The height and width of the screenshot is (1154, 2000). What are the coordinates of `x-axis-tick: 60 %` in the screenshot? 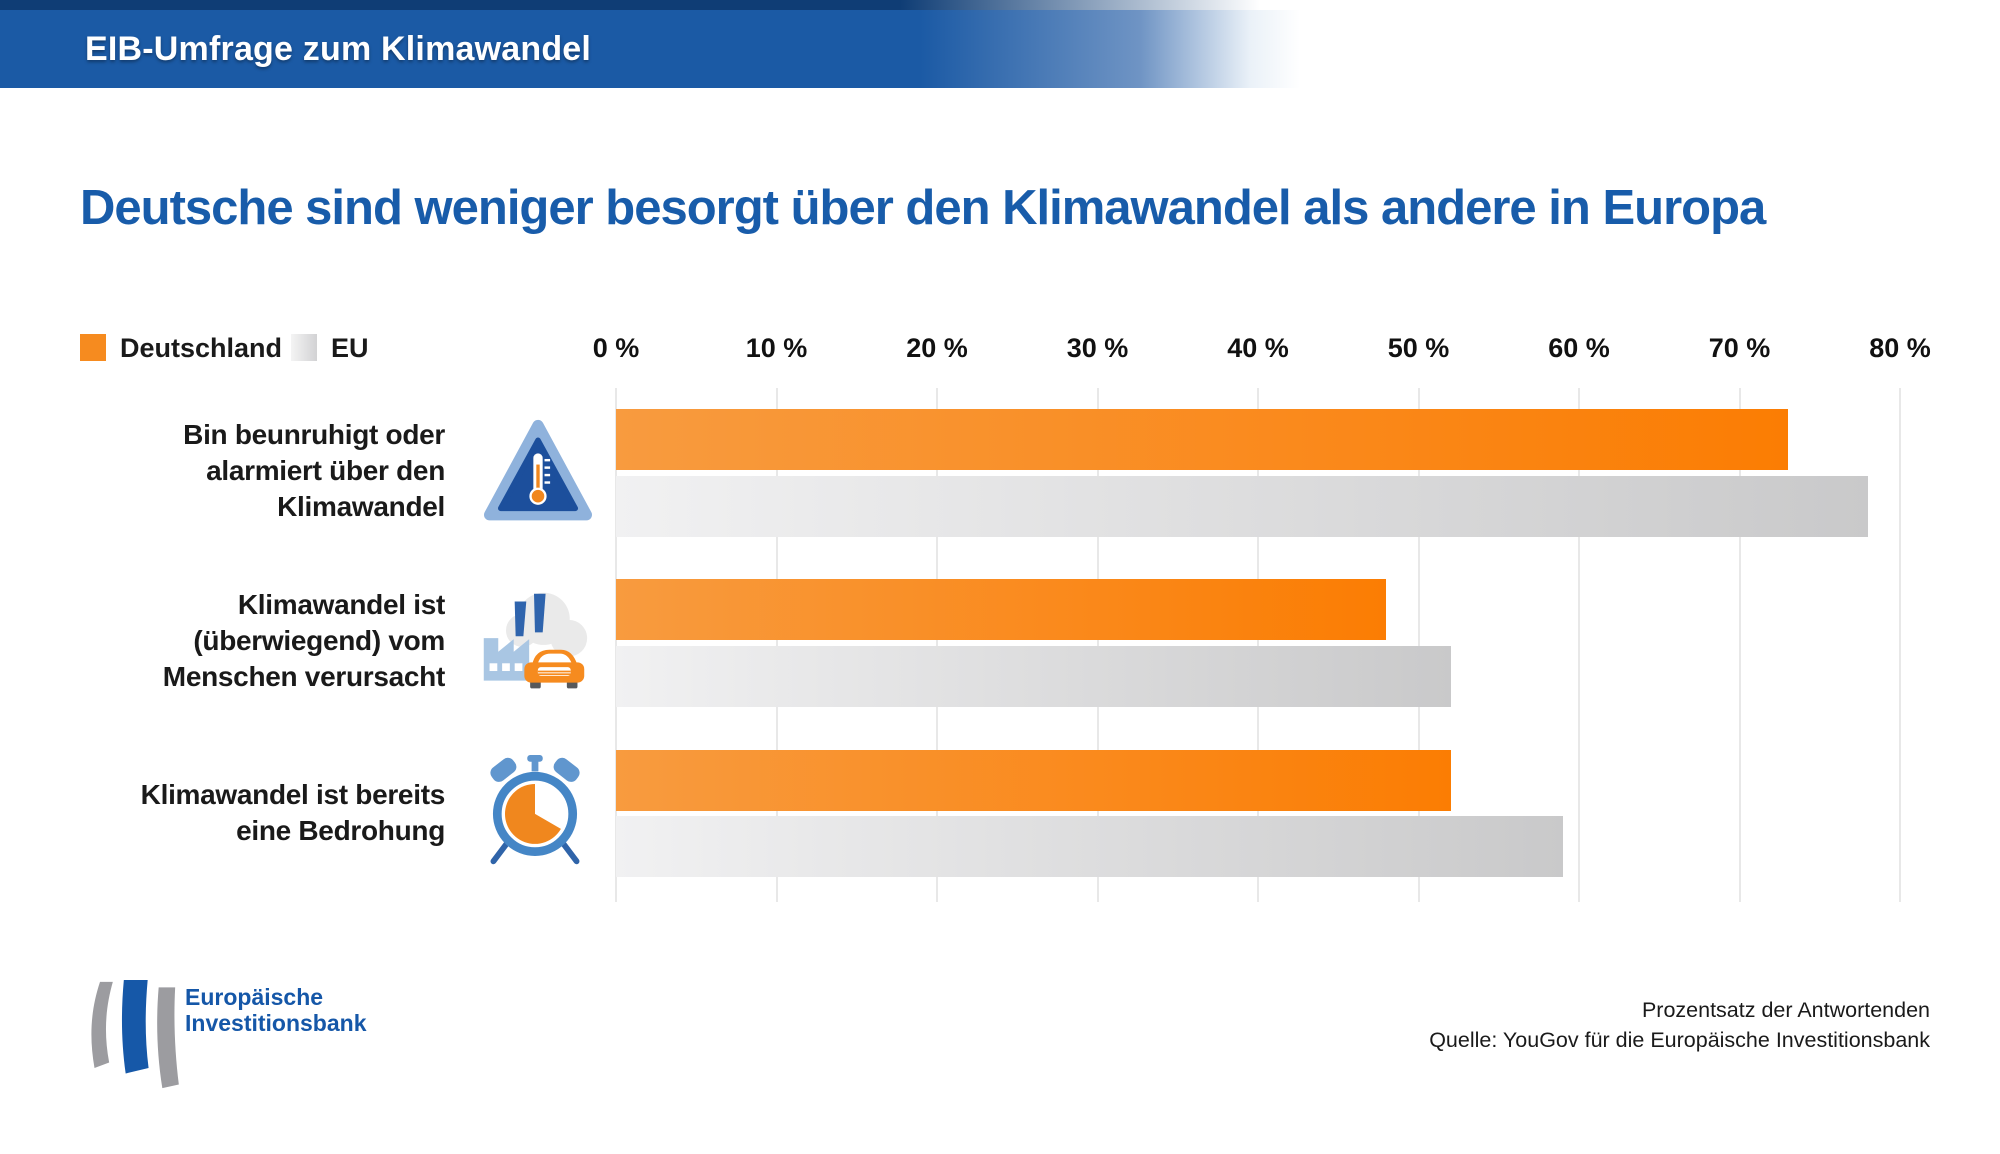 It's located at (1579, 348).